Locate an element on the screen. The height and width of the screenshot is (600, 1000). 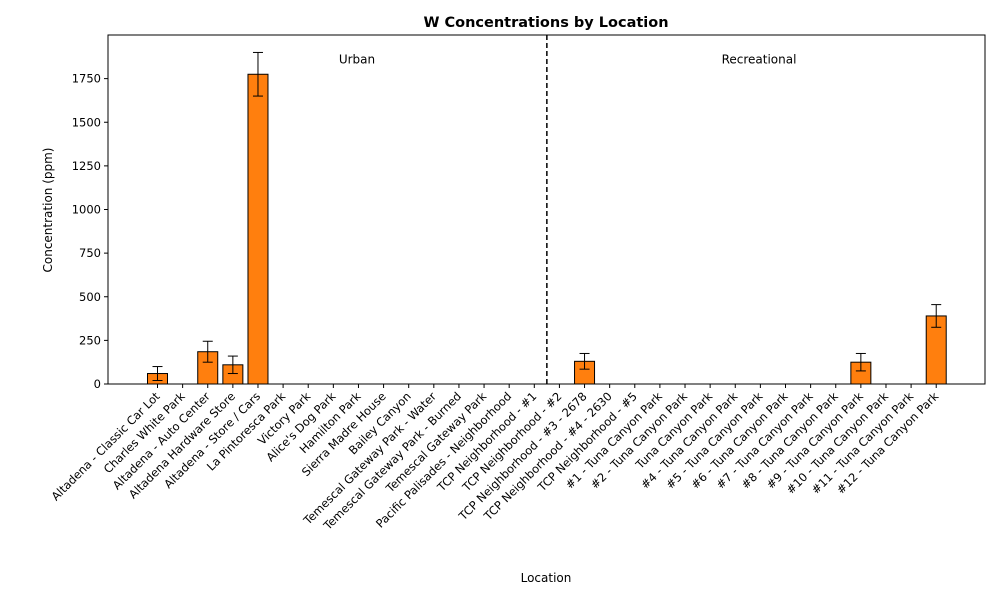
y-tick-label: 500 is located at coordinates (90, 297).